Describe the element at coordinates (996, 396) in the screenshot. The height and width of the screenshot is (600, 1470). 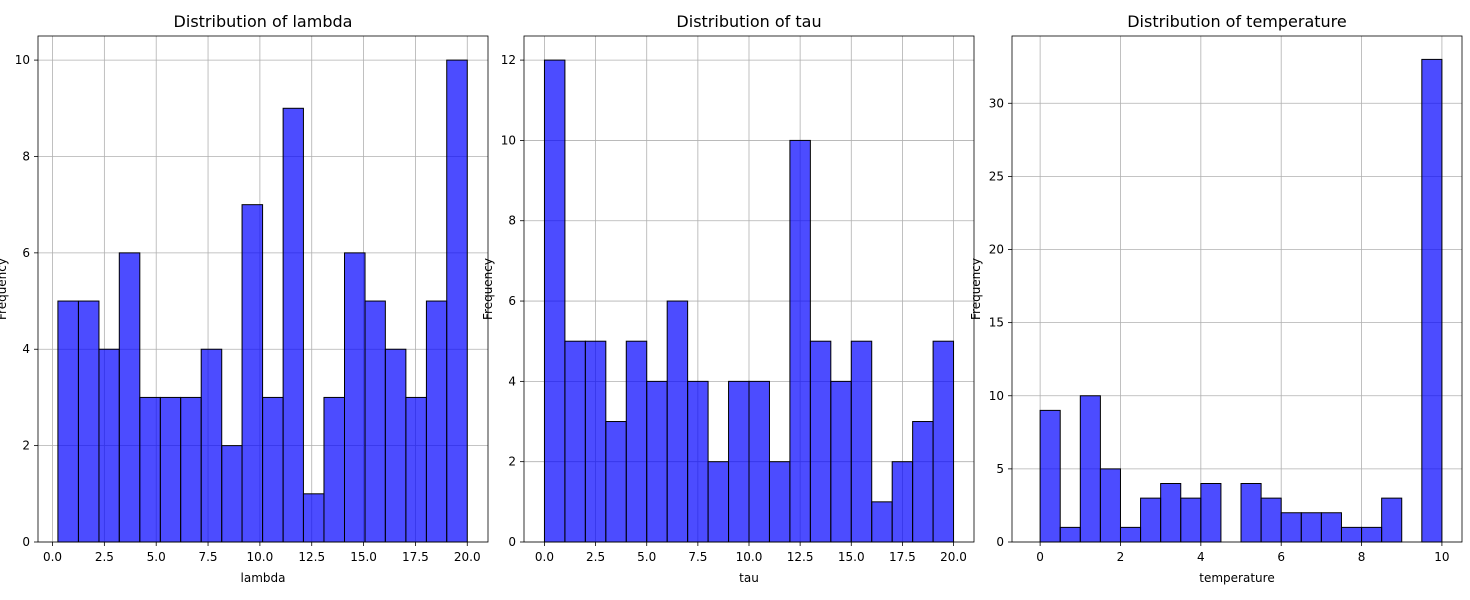
I see `temperature-y-tick-label: 10` at that location.